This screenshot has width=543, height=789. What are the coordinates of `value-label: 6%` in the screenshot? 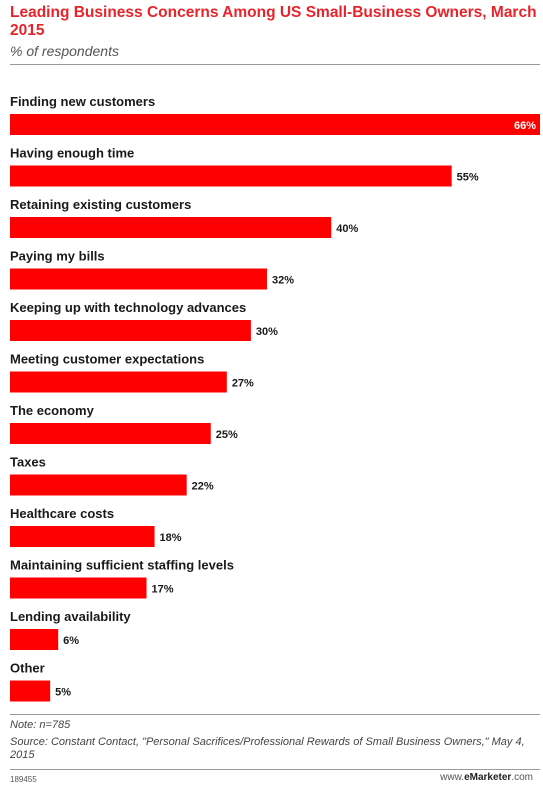 It's located at (71, 641).